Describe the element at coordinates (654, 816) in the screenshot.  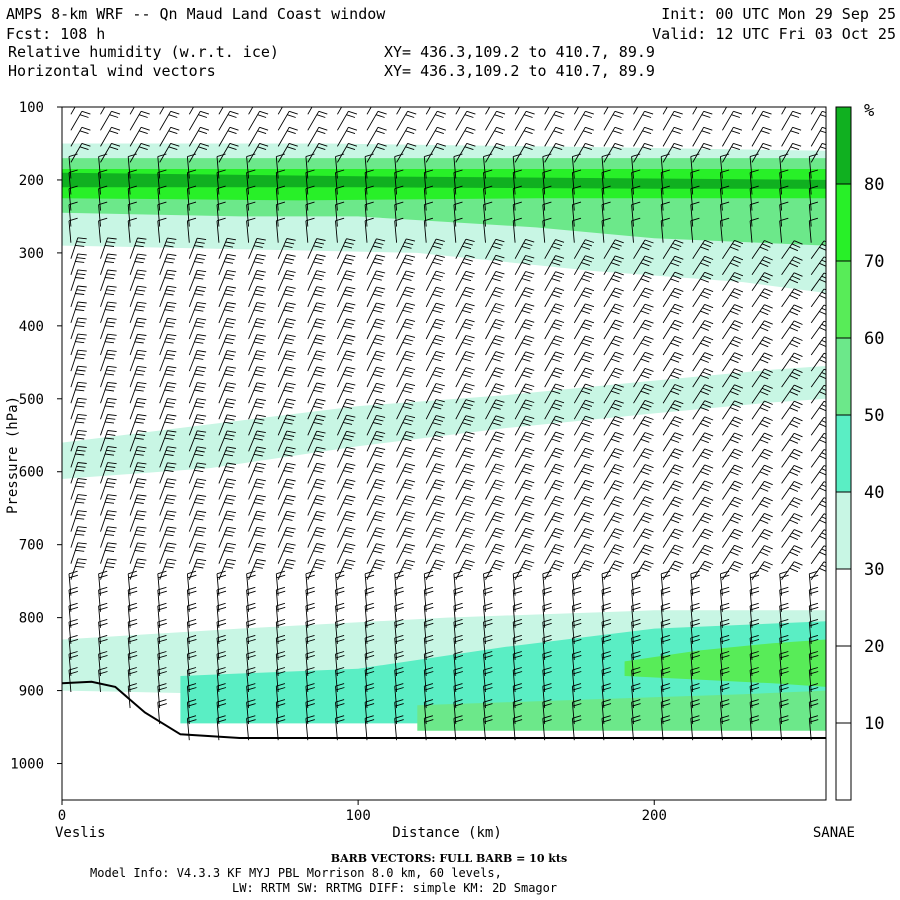
I see `x-tick-label: 200` at that location.